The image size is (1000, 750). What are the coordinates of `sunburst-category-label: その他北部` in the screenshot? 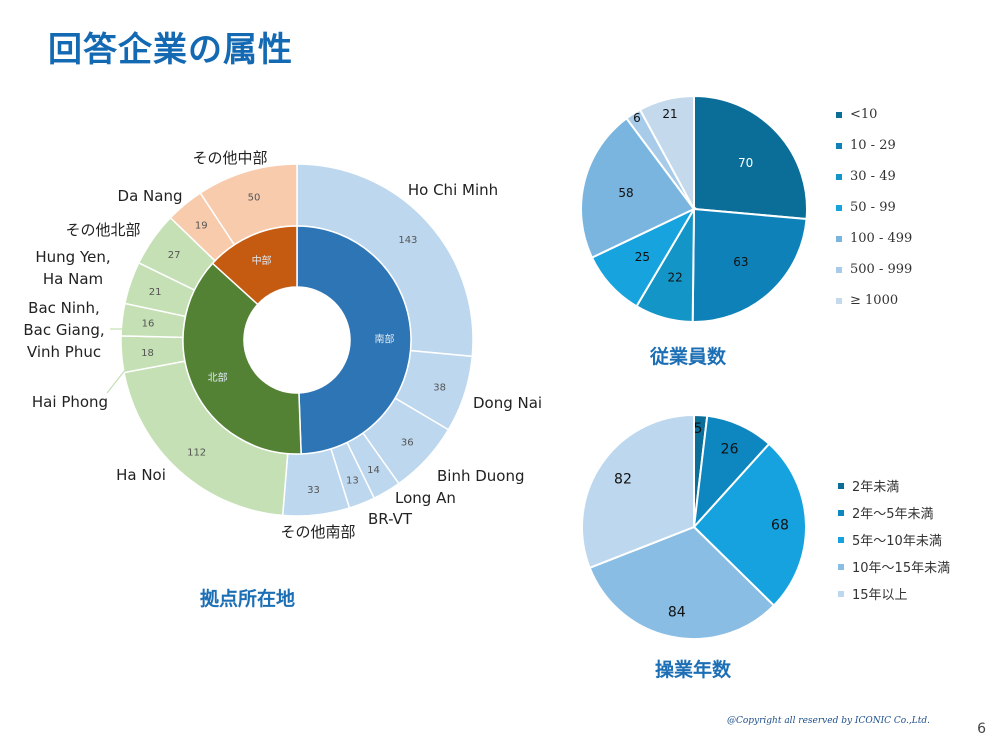 It's located at (102, 230).